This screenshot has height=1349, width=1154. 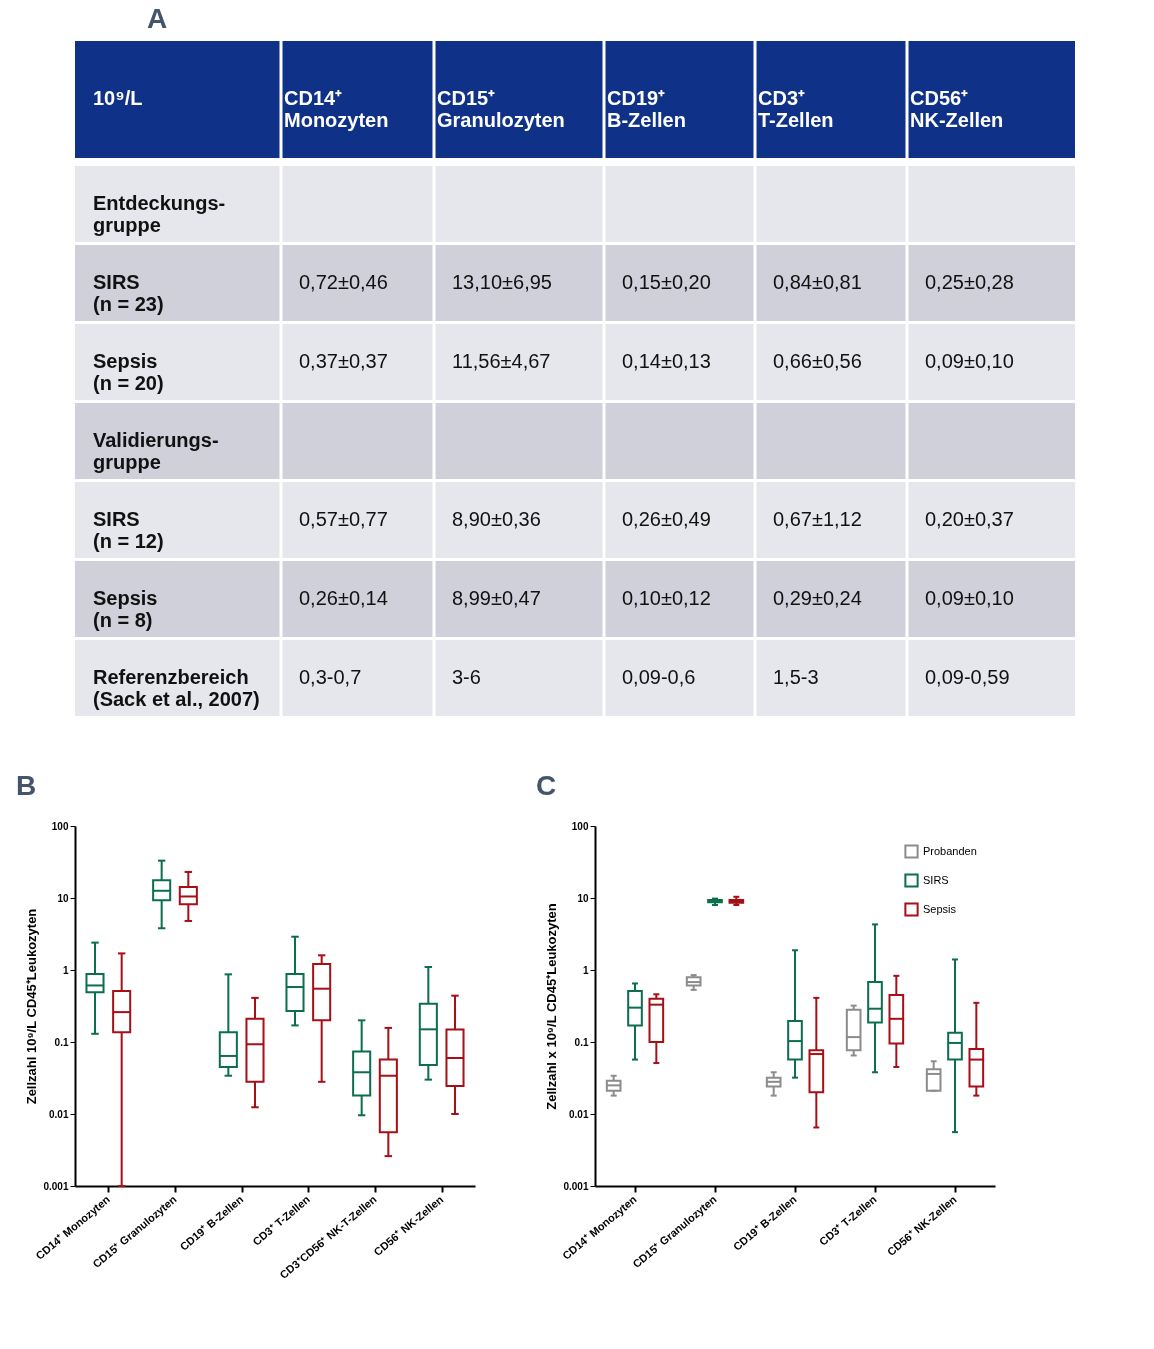 I want to click on legend-label: SIRS, so click(x=936, y=879).